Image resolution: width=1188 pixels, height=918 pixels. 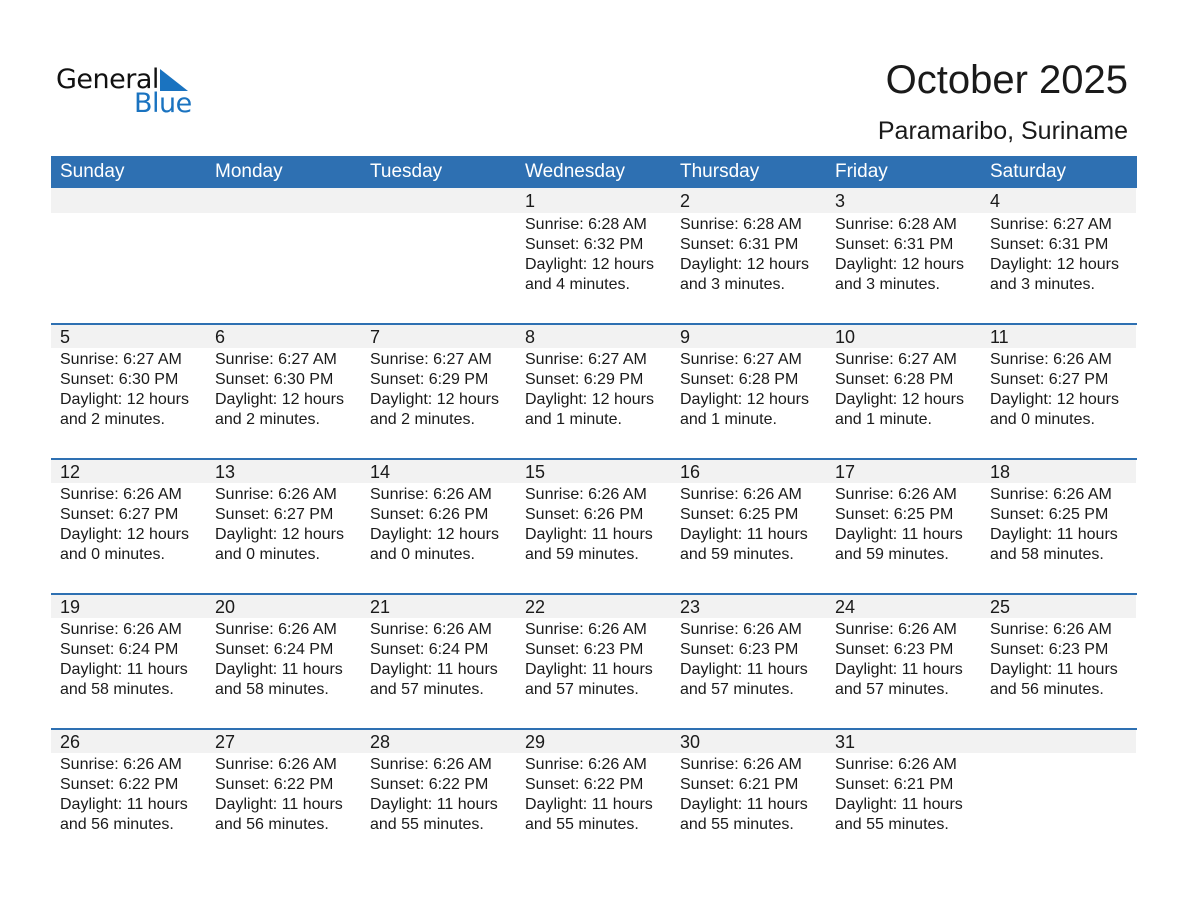 What do you see at coordinates (174, 80) in the screenshot?
I see `logo-triangle-icon` at bounding box center [174, 80].